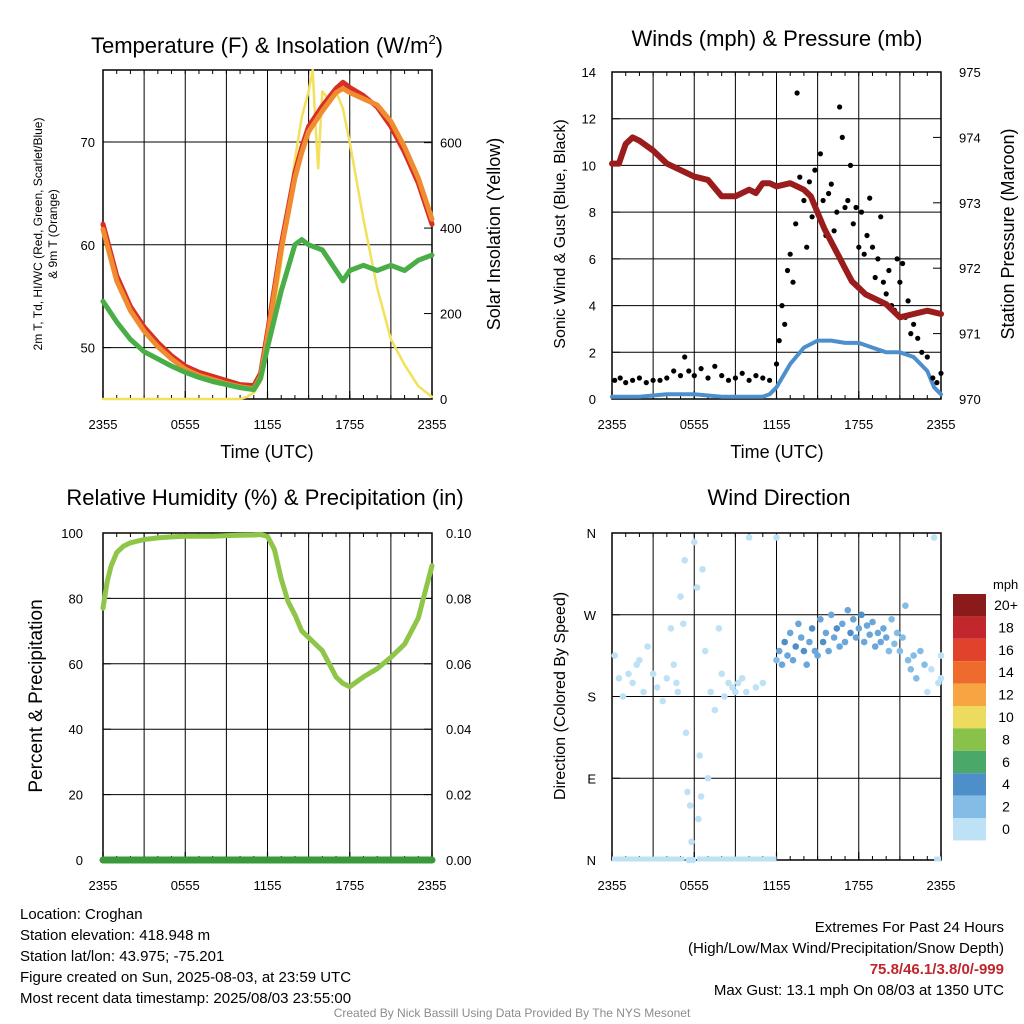 The image size is (1024, 1024). Describe the element at coordinates (79, 860) in the screenshot. I see `y-tick-label-left: 0` at that location.